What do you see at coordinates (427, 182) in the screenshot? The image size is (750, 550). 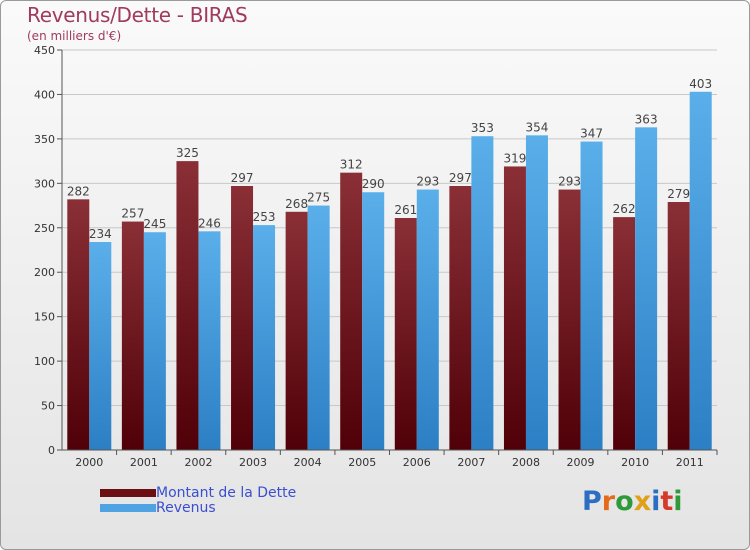 I see `value-label-revenue: 293` at bounding box center [427, 182].